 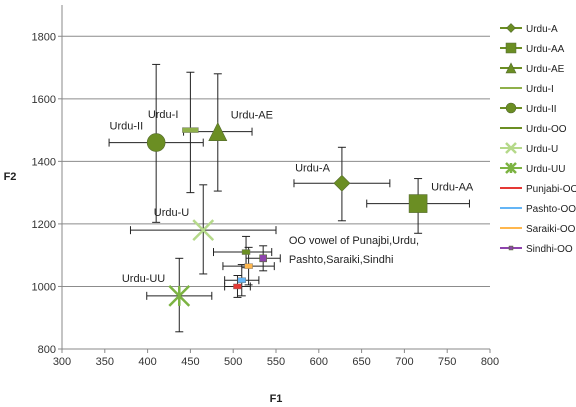 What do you see at coordinates (354, 241) in the screenshot?
I see `annotation-text: OO vowel of Punajbi,Urdu,` at bounding box center [354, 241].